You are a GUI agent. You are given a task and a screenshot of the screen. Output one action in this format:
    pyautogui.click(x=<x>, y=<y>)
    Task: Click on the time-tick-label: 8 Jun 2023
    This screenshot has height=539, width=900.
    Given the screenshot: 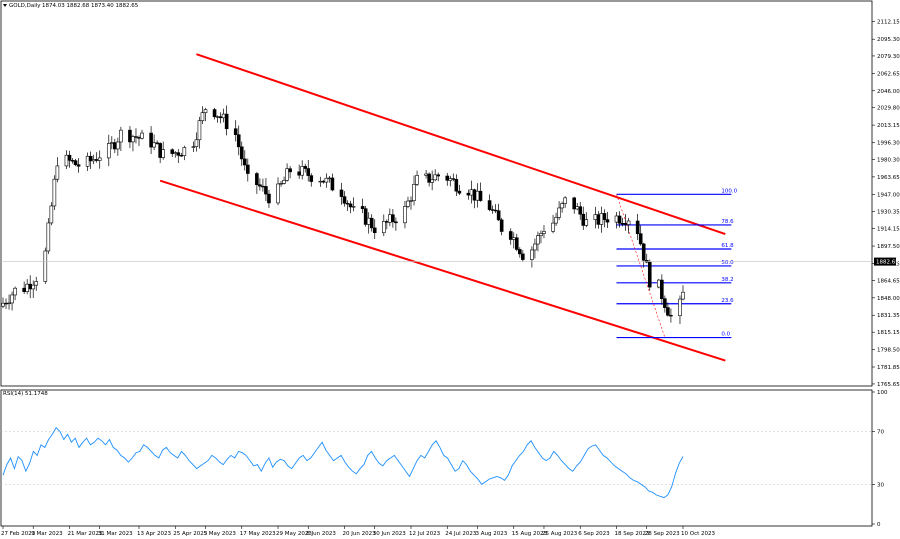 What is the action you would take?
    pyautogui.click(x=321, y=534)
    